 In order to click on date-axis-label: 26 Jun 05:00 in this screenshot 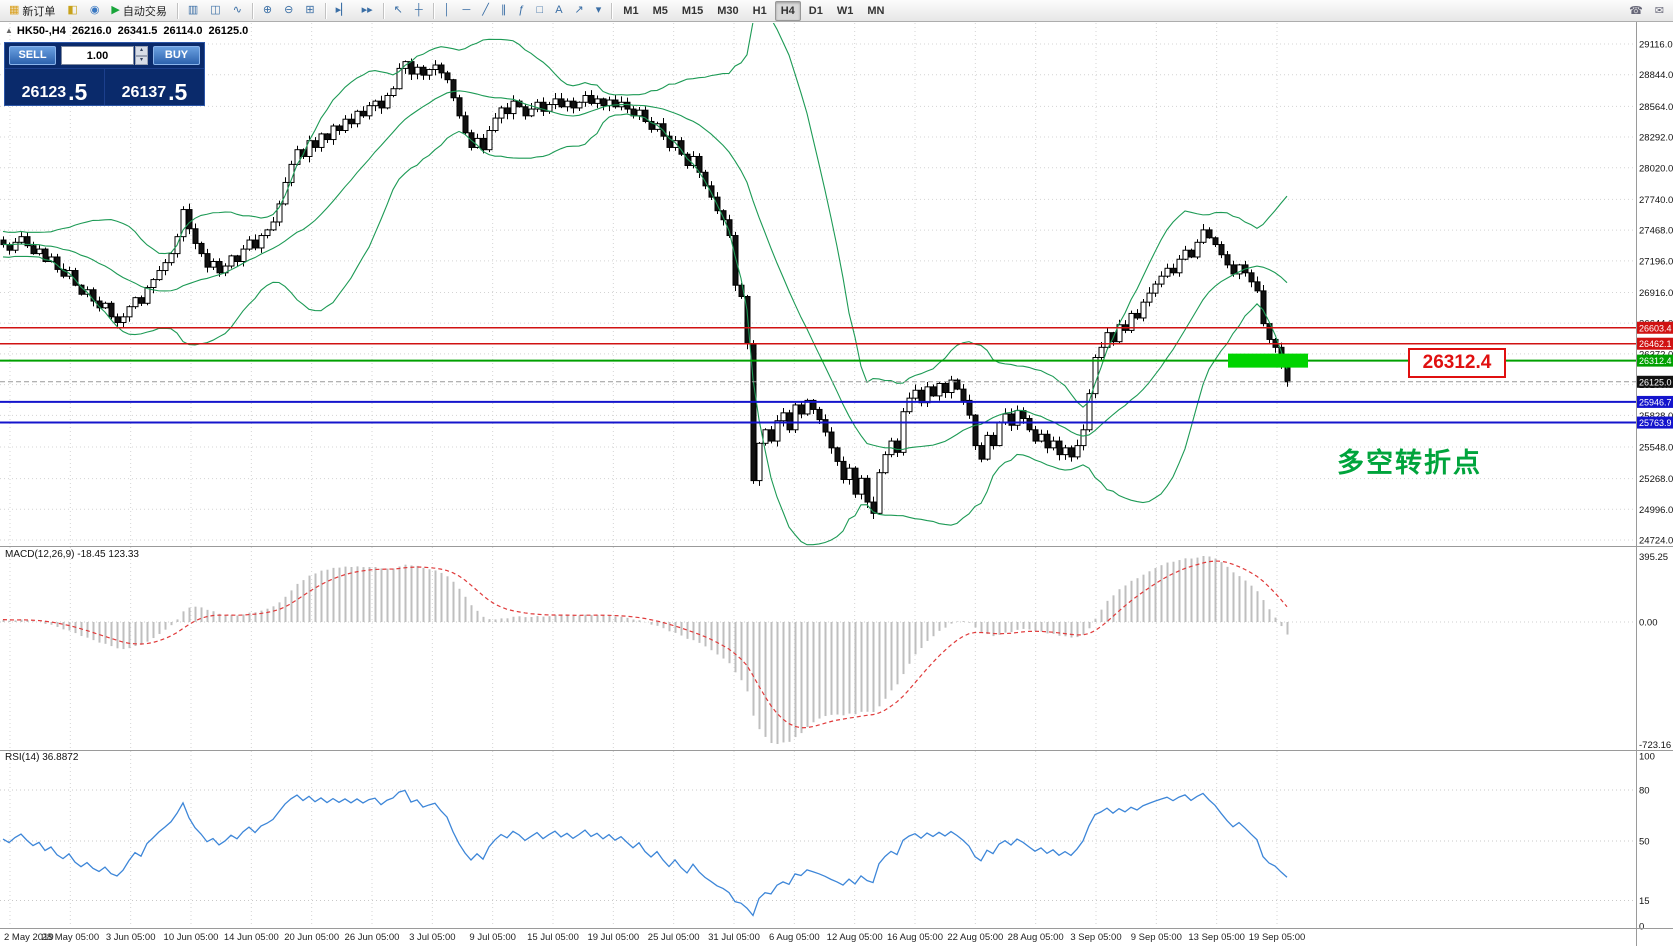, I will do `click(372, 937)`.